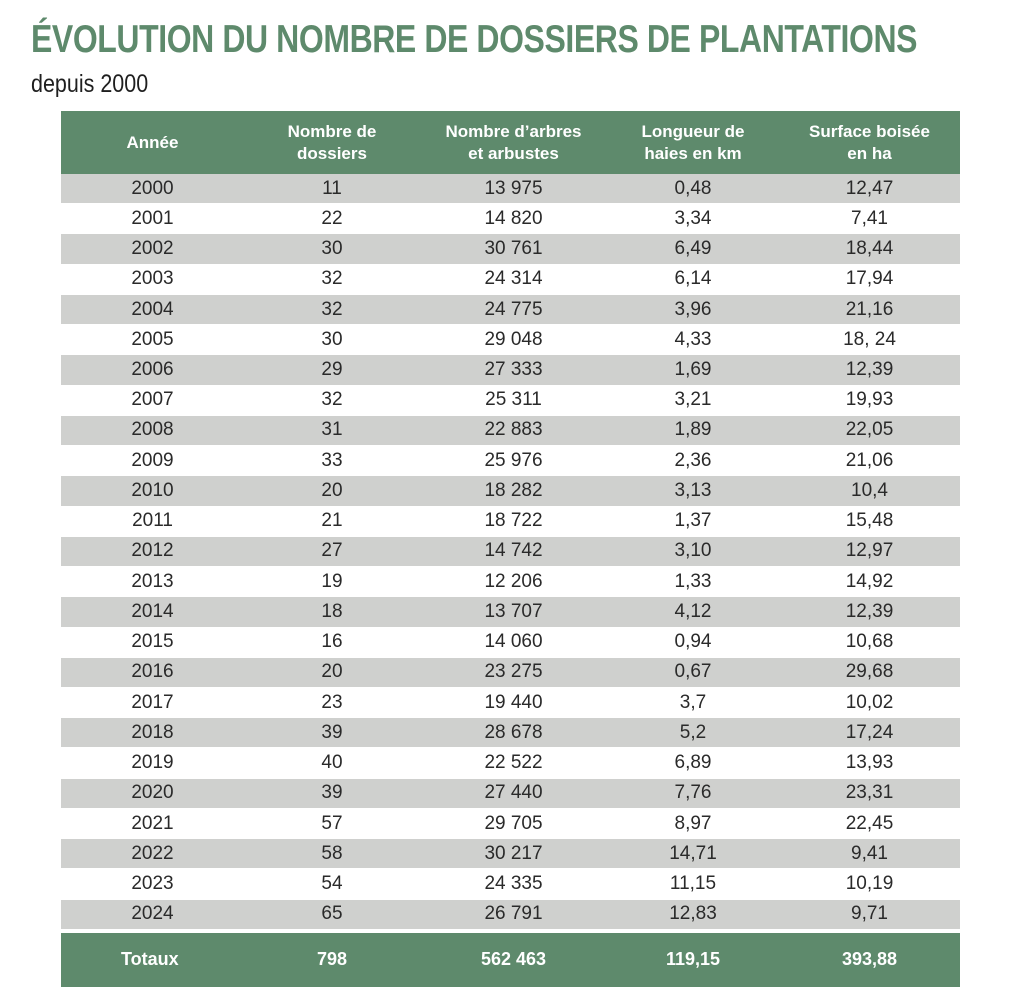  What do you see at coordinates (513, 461) in the screenshot?
I see `cell-arbres: 25 976` at bounding box center [513, 461].